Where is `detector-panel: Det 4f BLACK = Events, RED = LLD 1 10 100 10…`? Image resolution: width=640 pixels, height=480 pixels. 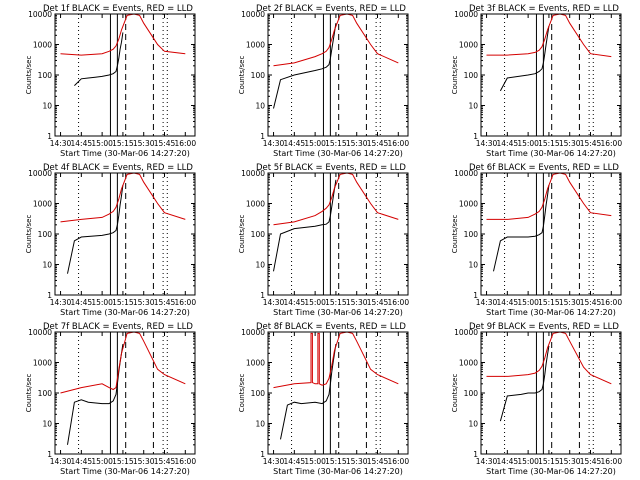 detector-panel: Det 4f BLACK = Events, RED = LLD 1 10 100 10… is located at coordinates (110, 240).